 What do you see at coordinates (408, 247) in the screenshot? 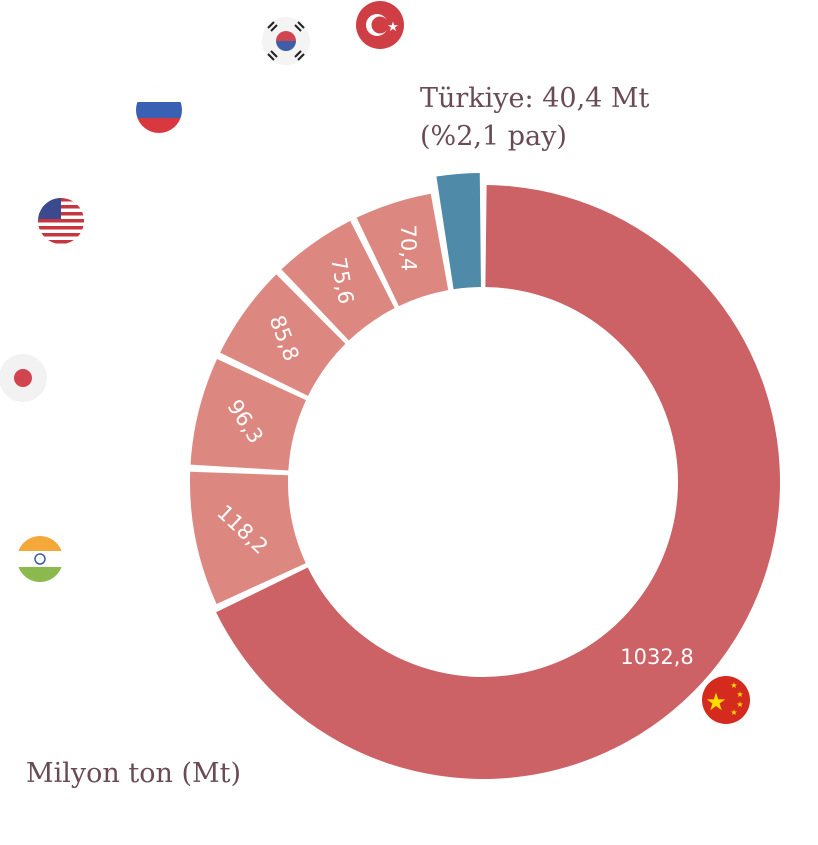
I see `segment-label-south-korea: 70,4` at bounding box center [408, 247].